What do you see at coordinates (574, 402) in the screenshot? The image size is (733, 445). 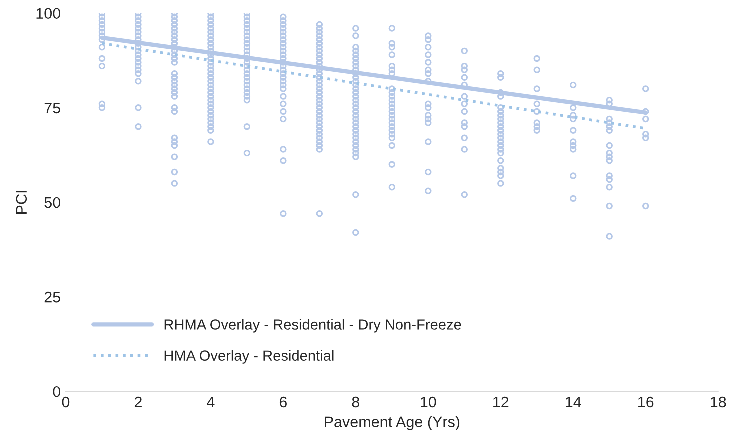 I see `x-tick-label: 14` at bounding box center [574, 402].